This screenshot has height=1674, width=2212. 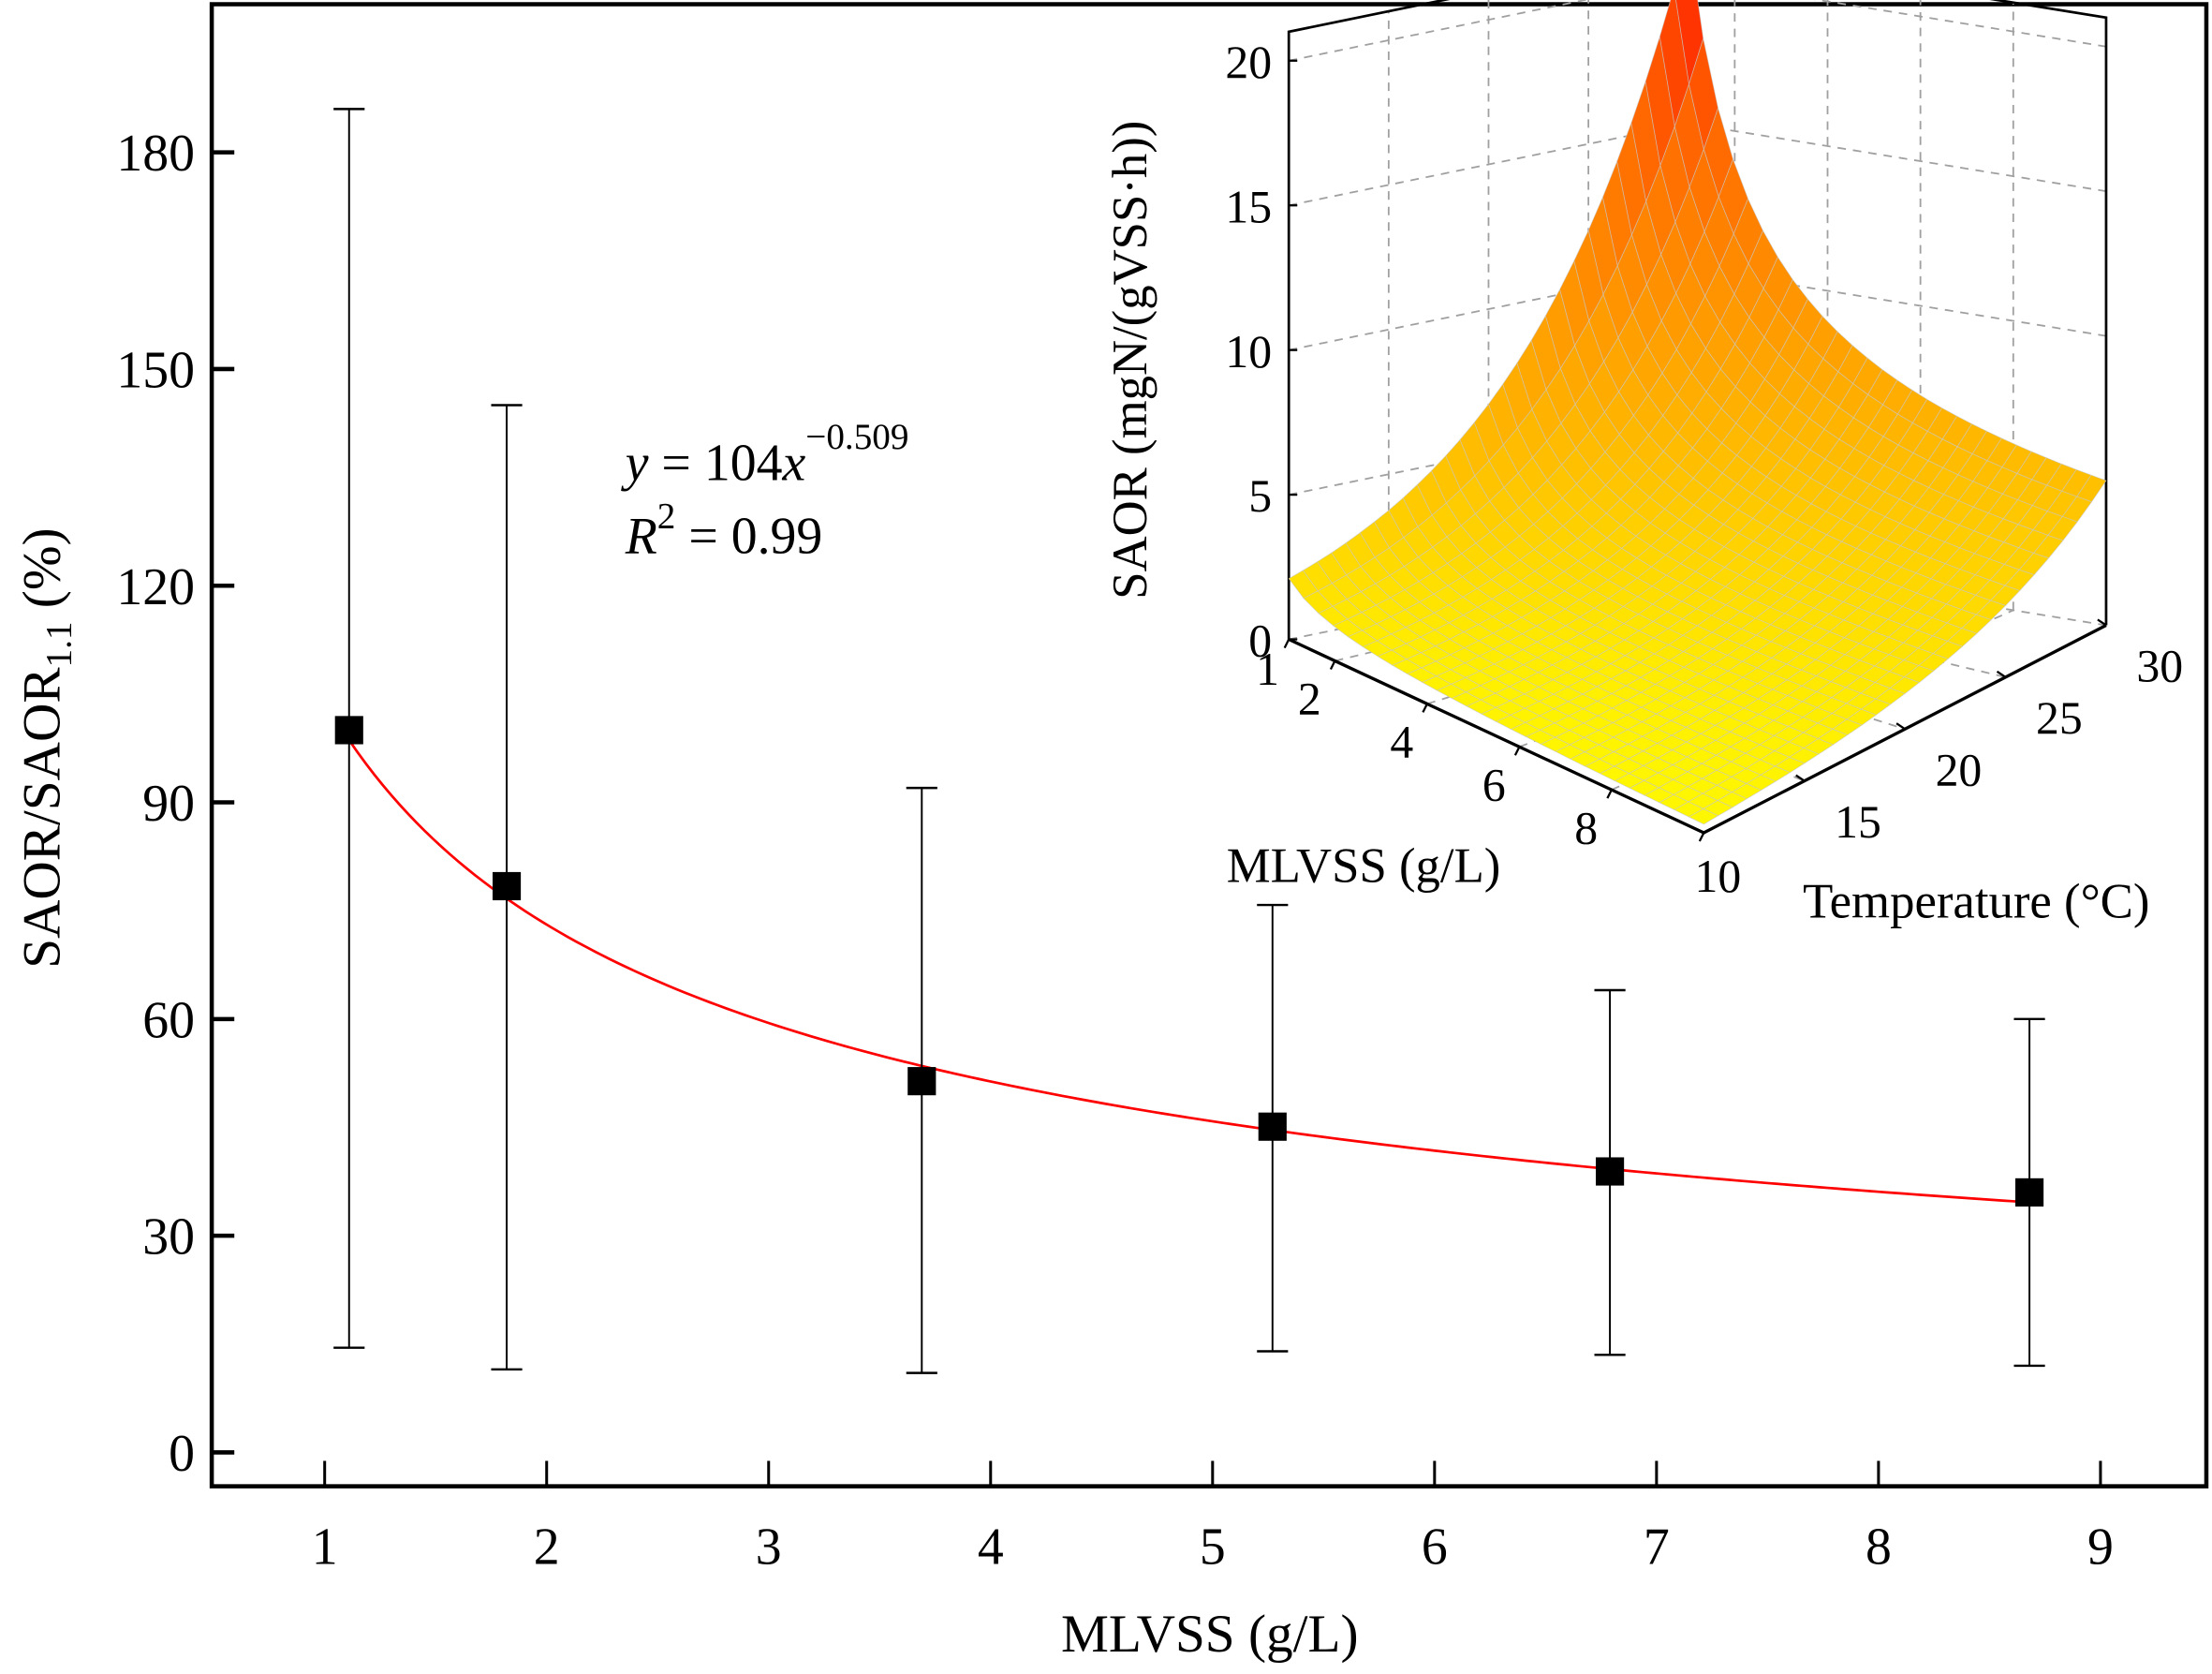 What do you see at coordinates (1248, 352) in the screenshot?
I see `inset-z-tick-label: 10` at bounding box center [1248, 352].